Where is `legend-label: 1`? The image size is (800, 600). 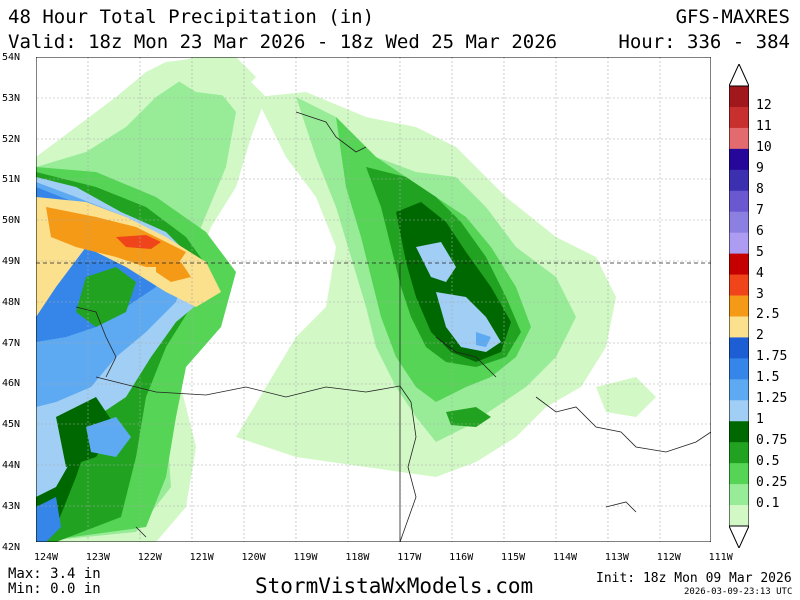 legend-label: 1 is located at coordinates (760, 420).